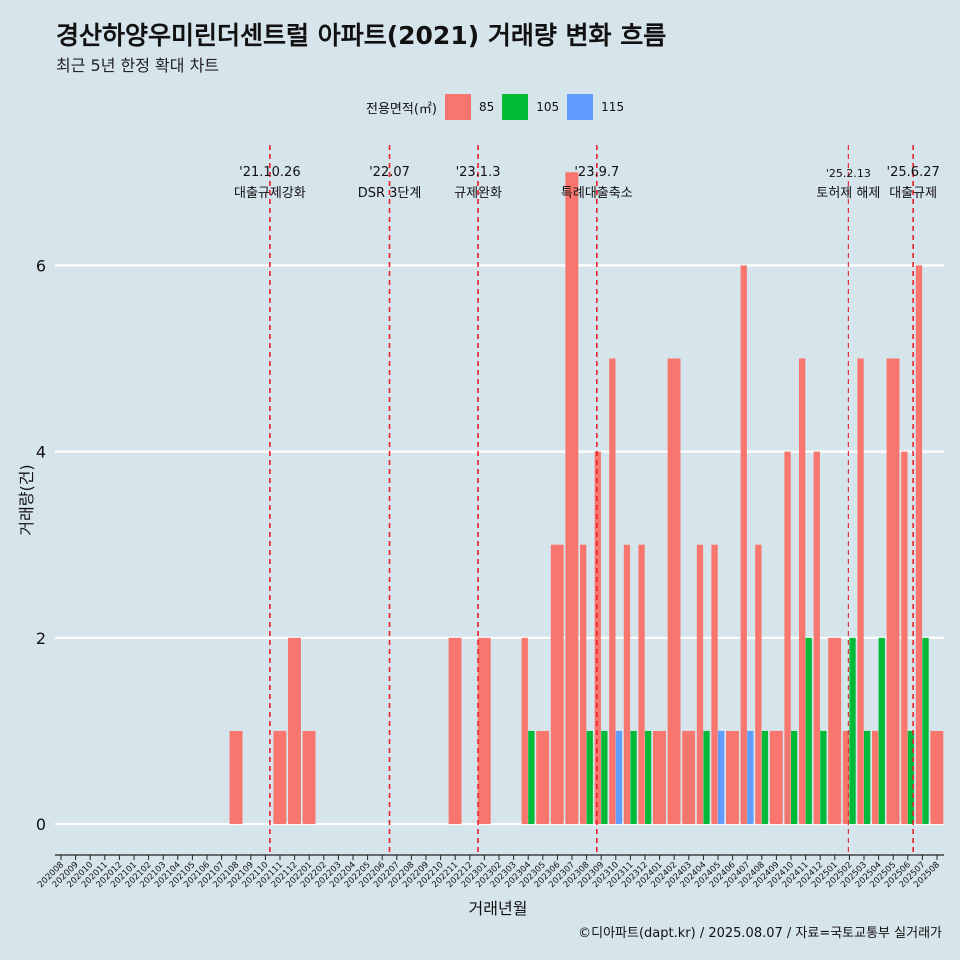 This screenshot has height=960, width=960. Describe the element at coordinates (41, 452) in the screenshot. I see `y-tick-label: 4` at that location.